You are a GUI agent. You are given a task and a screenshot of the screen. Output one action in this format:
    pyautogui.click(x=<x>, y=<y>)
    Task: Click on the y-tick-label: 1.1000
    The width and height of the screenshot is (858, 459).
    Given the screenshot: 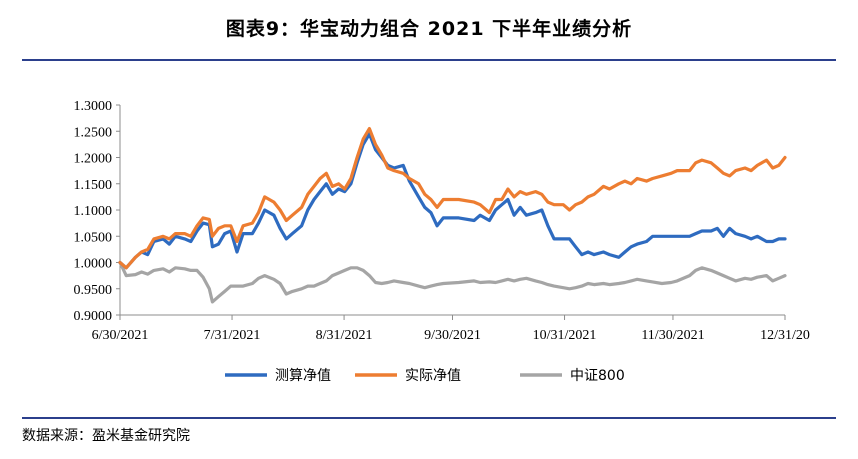 What is the action you would take?
    pyautogui.click(x=93, y=211)
    